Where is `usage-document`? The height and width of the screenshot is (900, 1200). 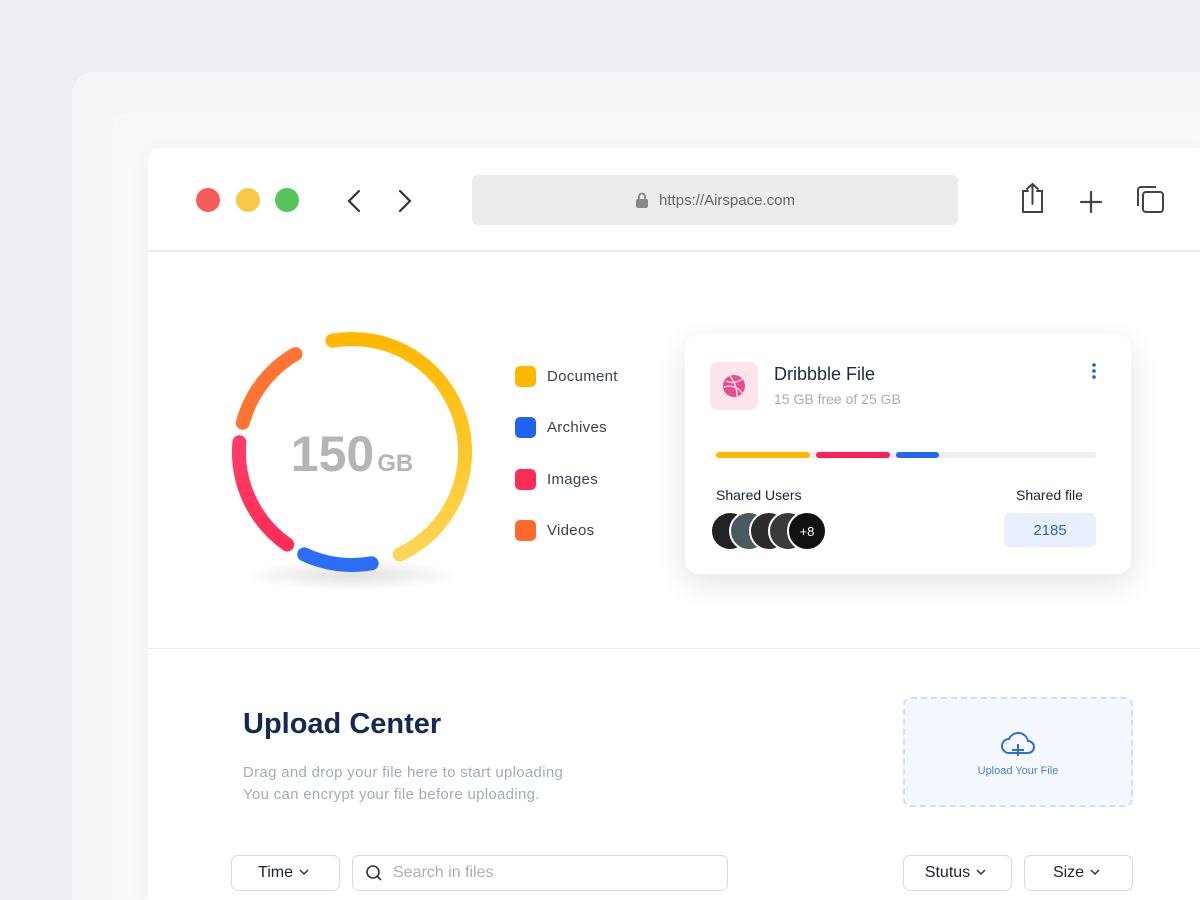 usage-document is located at coordinates (763, 455).